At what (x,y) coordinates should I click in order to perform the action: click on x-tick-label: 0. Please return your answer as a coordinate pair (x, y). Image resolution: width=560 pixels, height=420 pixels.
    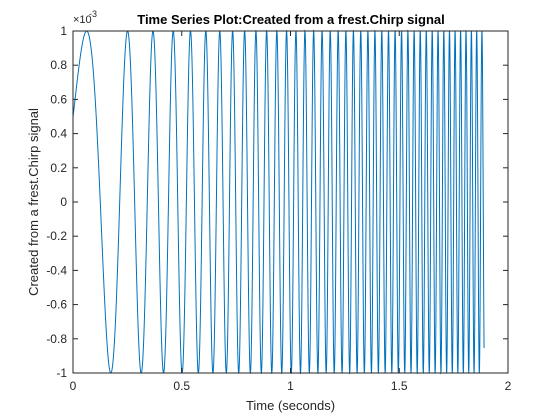
    Looking at the image, I should click on (73, 386).